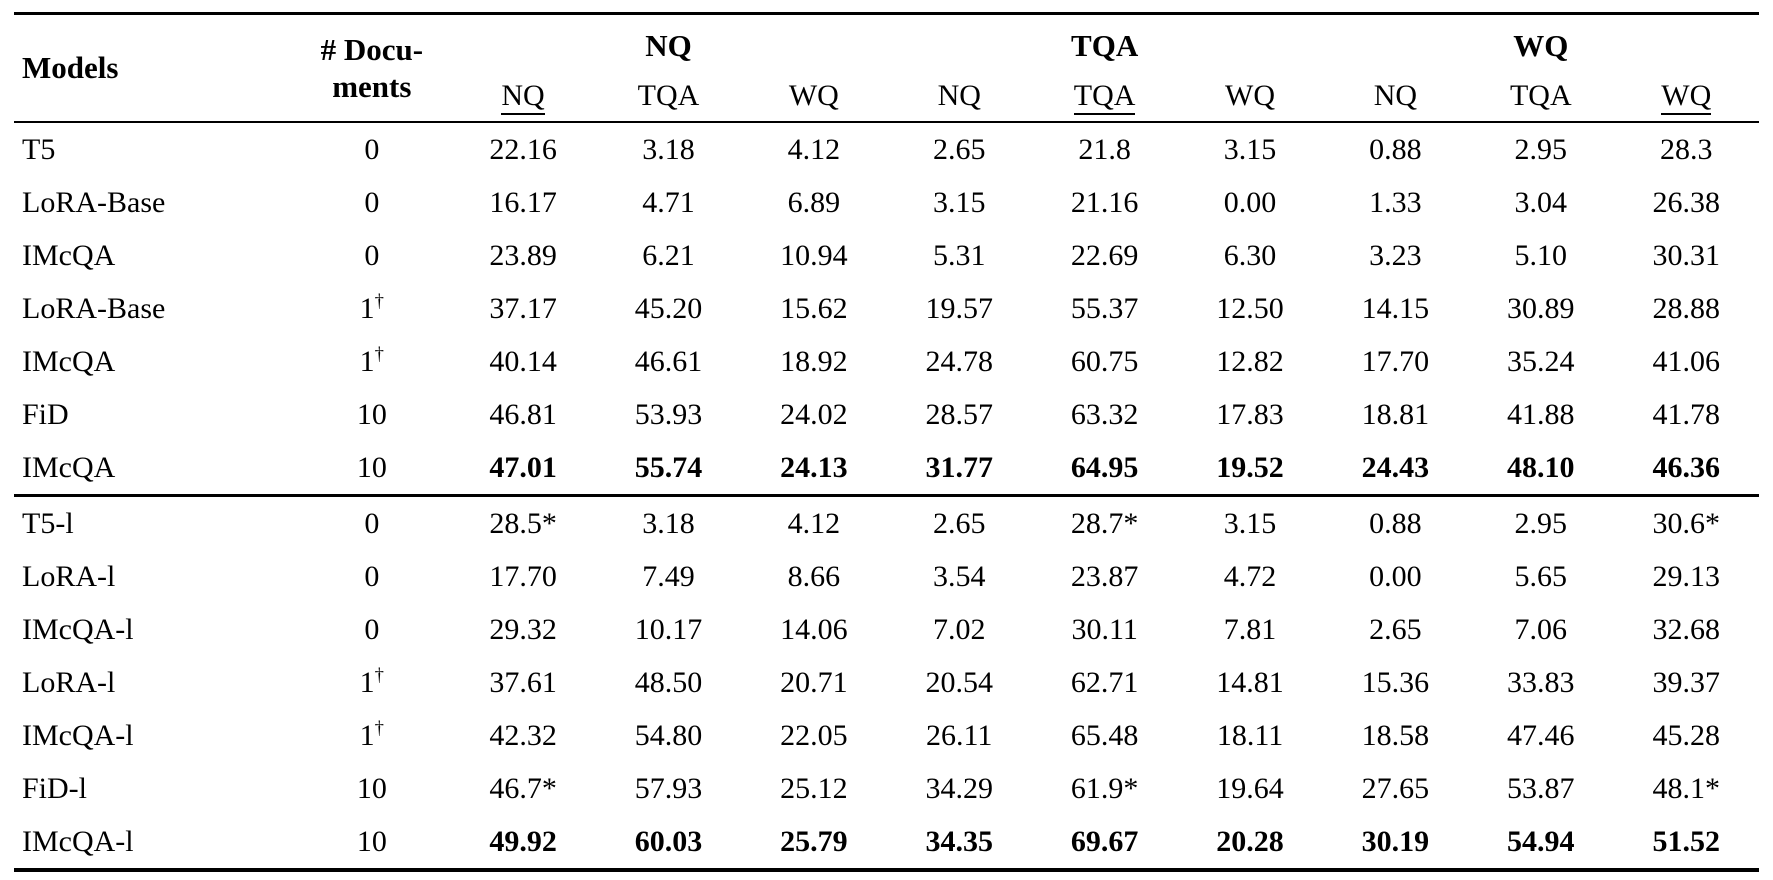 The image size is (1773, 880). Describe the element at coordinates (1541, 735) in the screenshot. I see `score-value: 47.46` at that location.